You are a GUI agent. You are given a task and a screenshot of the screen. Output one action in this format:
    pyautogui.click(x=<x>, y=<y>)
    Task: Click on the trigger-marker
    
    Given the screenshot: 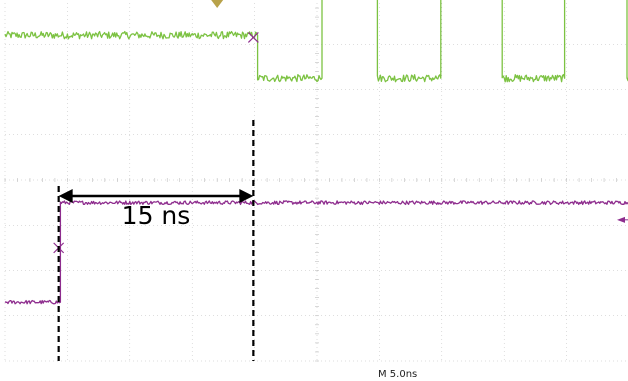 What is the action you would take?
    pyautogui.click(x=217, y=4)
    